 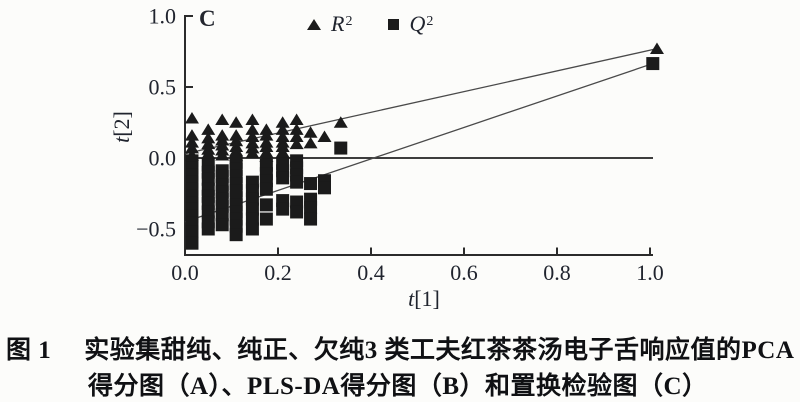 What do you see at coordinates (185, 272) in the screenshot?
I see `x-tick-label: 0.0` at bounding box center [185, 272].